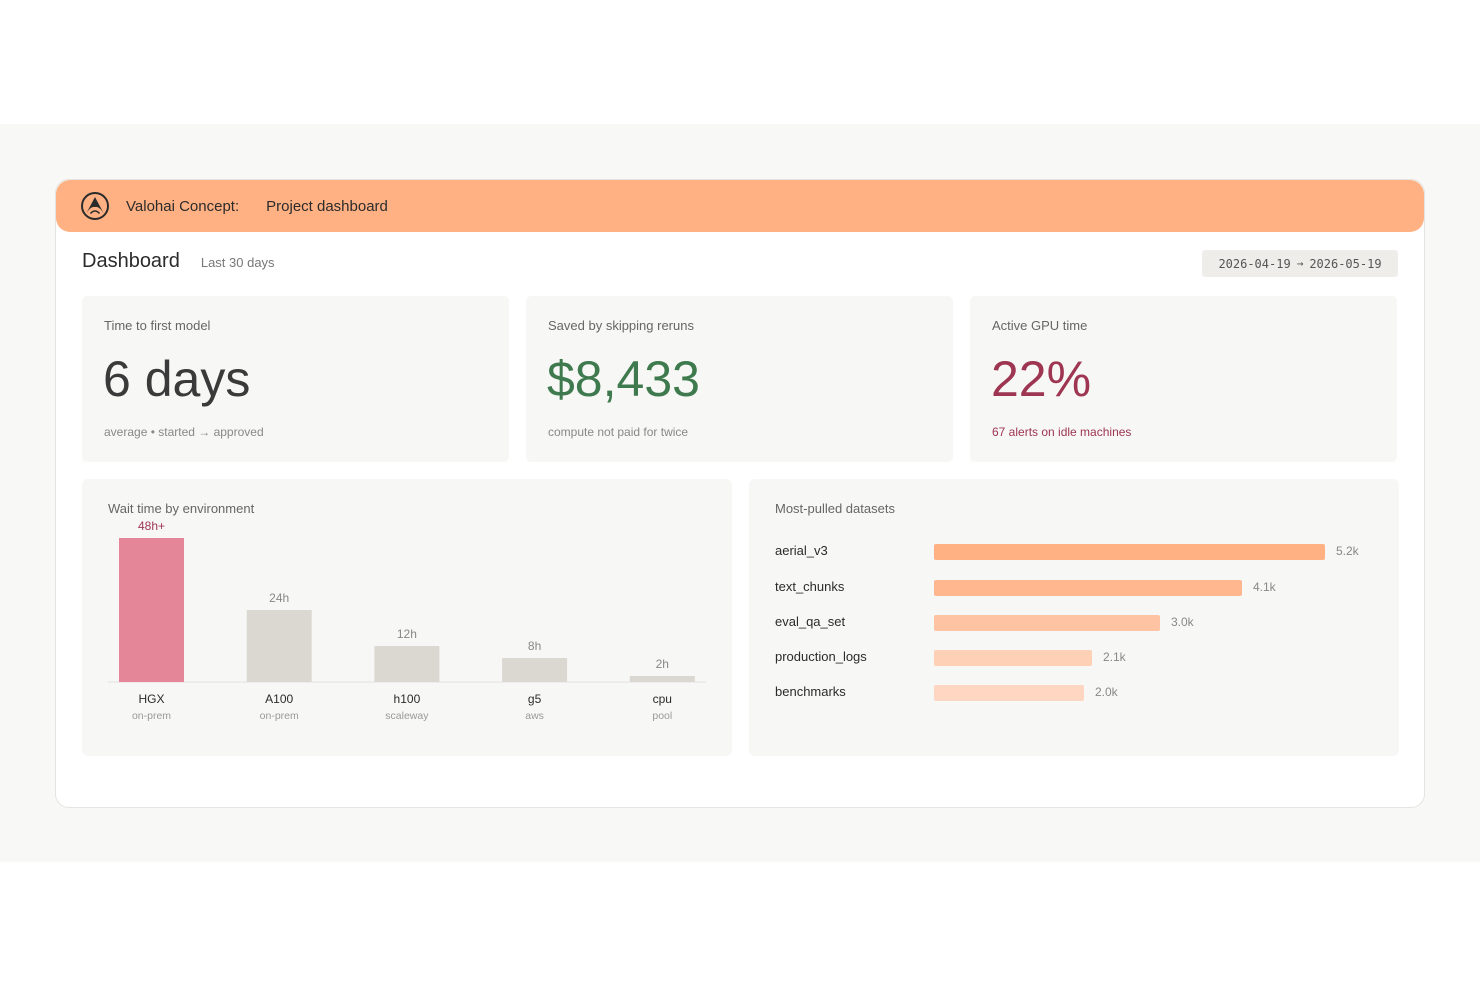  What do you see at coordinates (279, 646) in the screenshot?
I see `bar-a100` at bounding box center [279, 646].